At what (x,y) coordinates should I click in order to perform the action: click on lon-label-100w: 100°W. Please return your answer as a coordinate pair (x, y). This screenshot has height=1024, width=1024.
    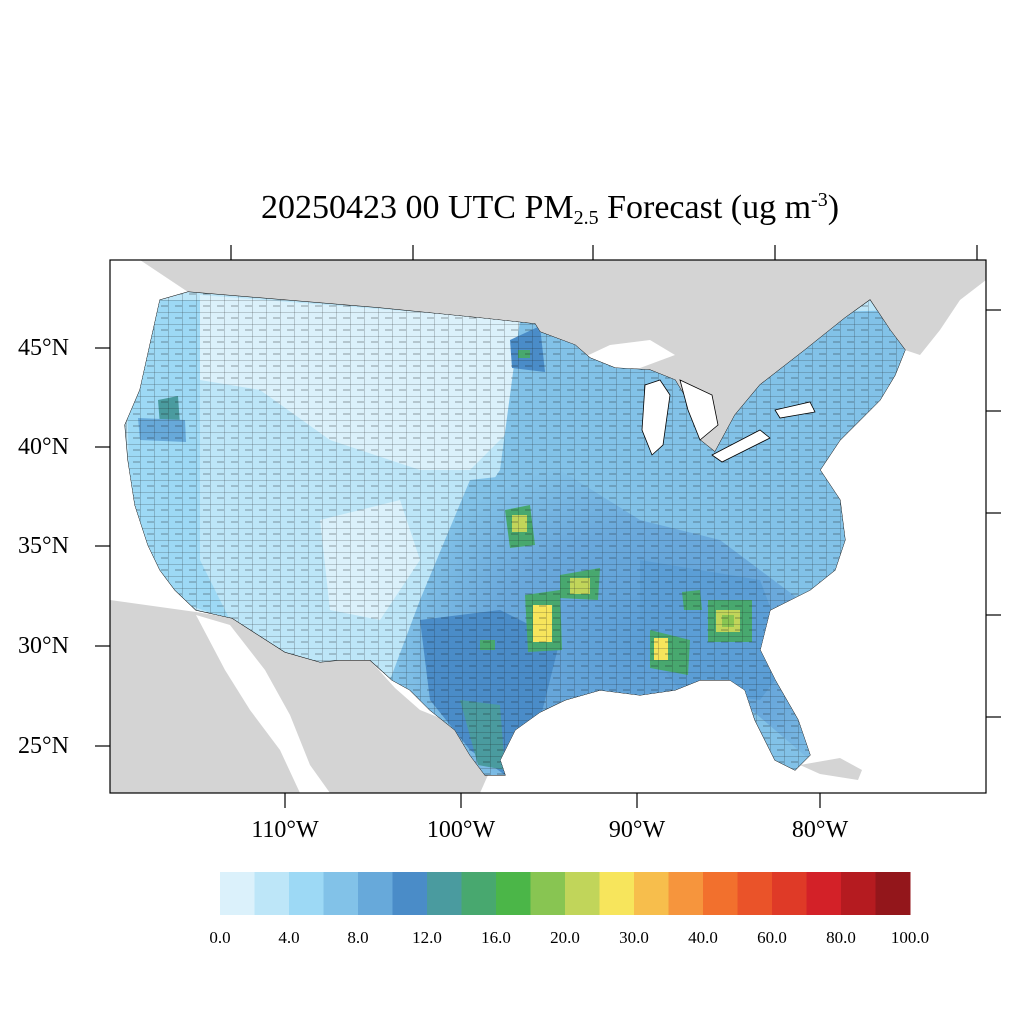
    Looking at the image, I should click on (461, 830).